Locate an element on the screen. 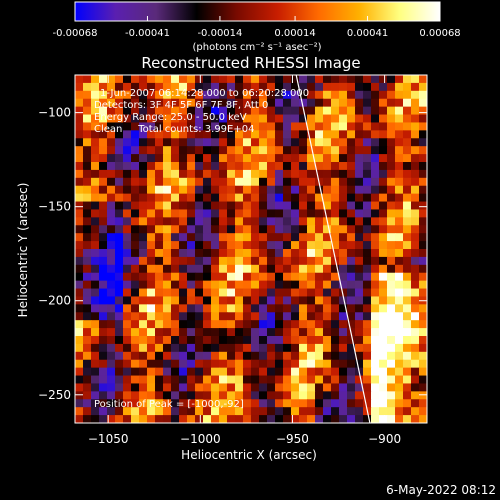 The width and height of the screenshot is (500, 500). x-tick-label: −900 is located at coordinates (384, 439).